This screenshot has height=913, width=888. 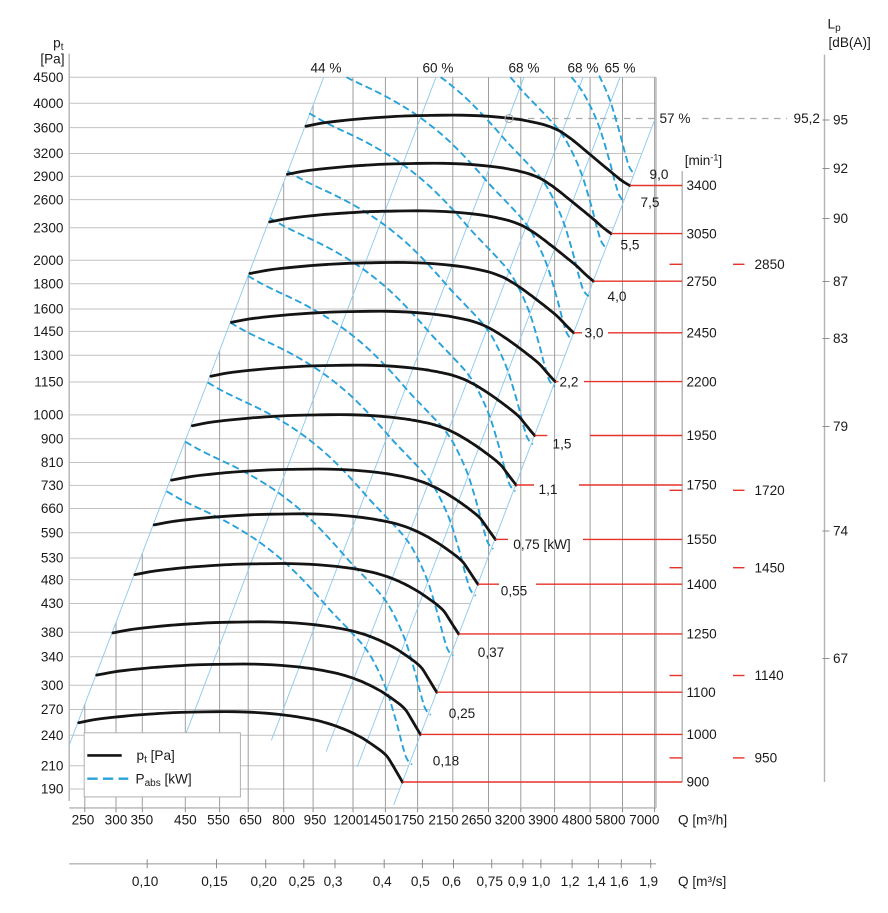 What do you see at coordinates (48, 309) in the screenshot?
I see `svg-text: 1600` at bounding box center [48, 309].